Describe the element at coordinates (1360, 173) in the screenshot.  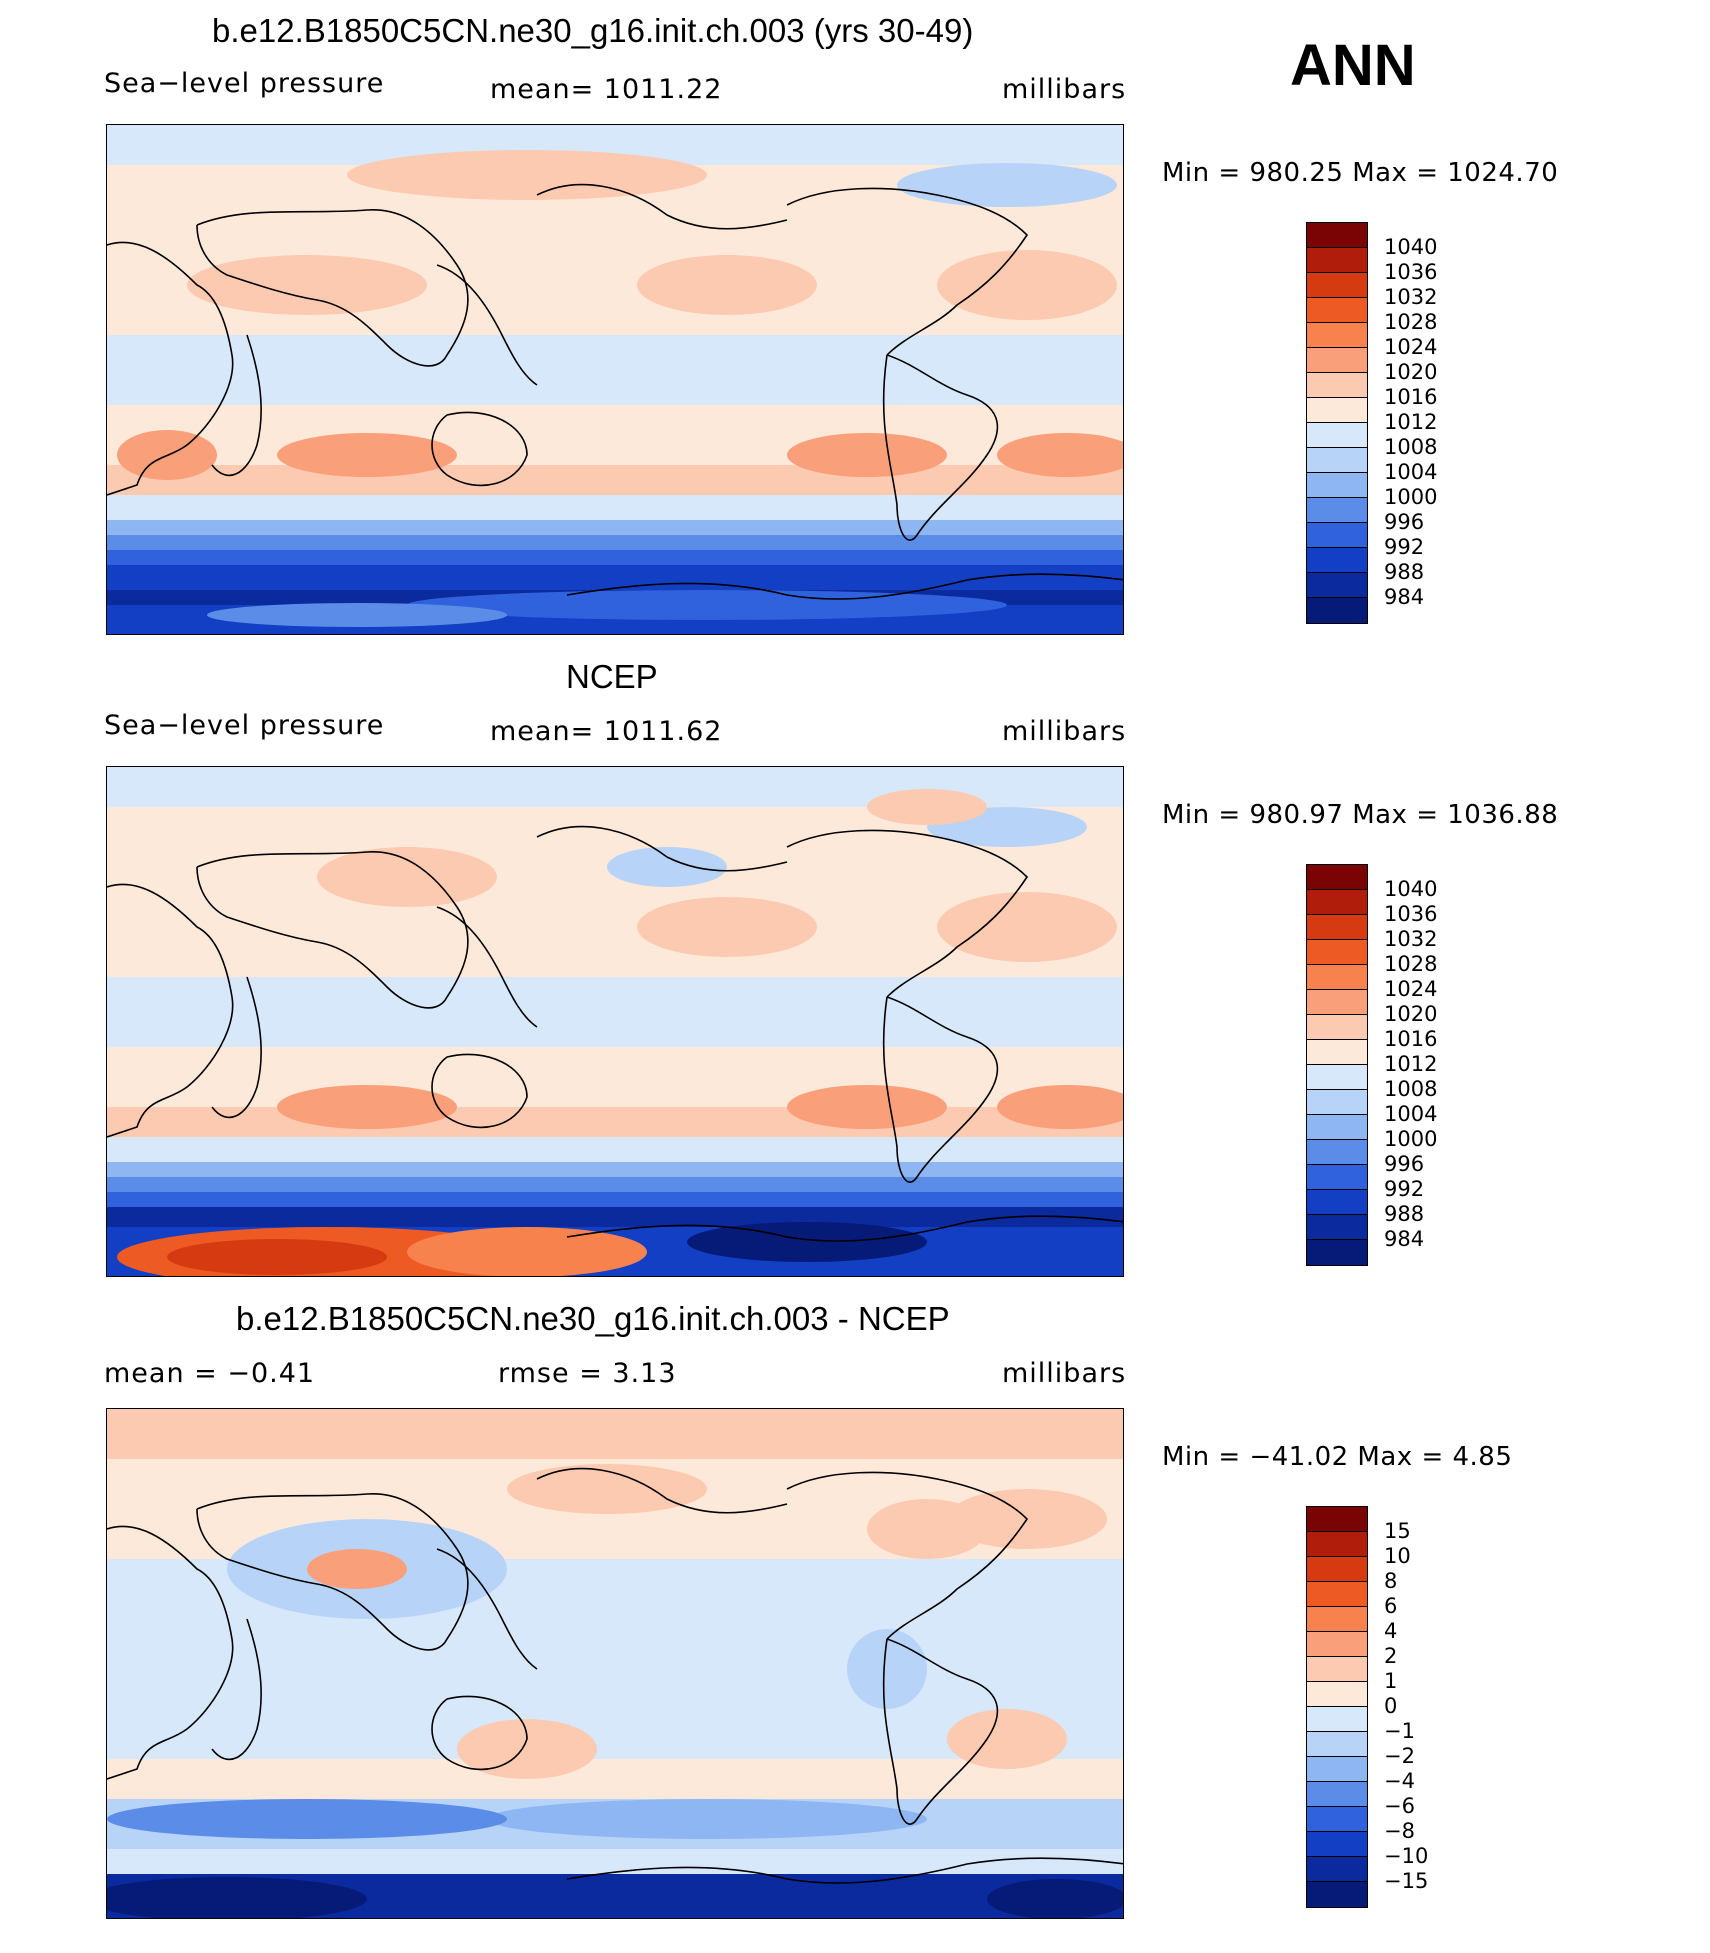
I see `panel1-minmax: Min = 980.25 Max = 1024.70` at that location.